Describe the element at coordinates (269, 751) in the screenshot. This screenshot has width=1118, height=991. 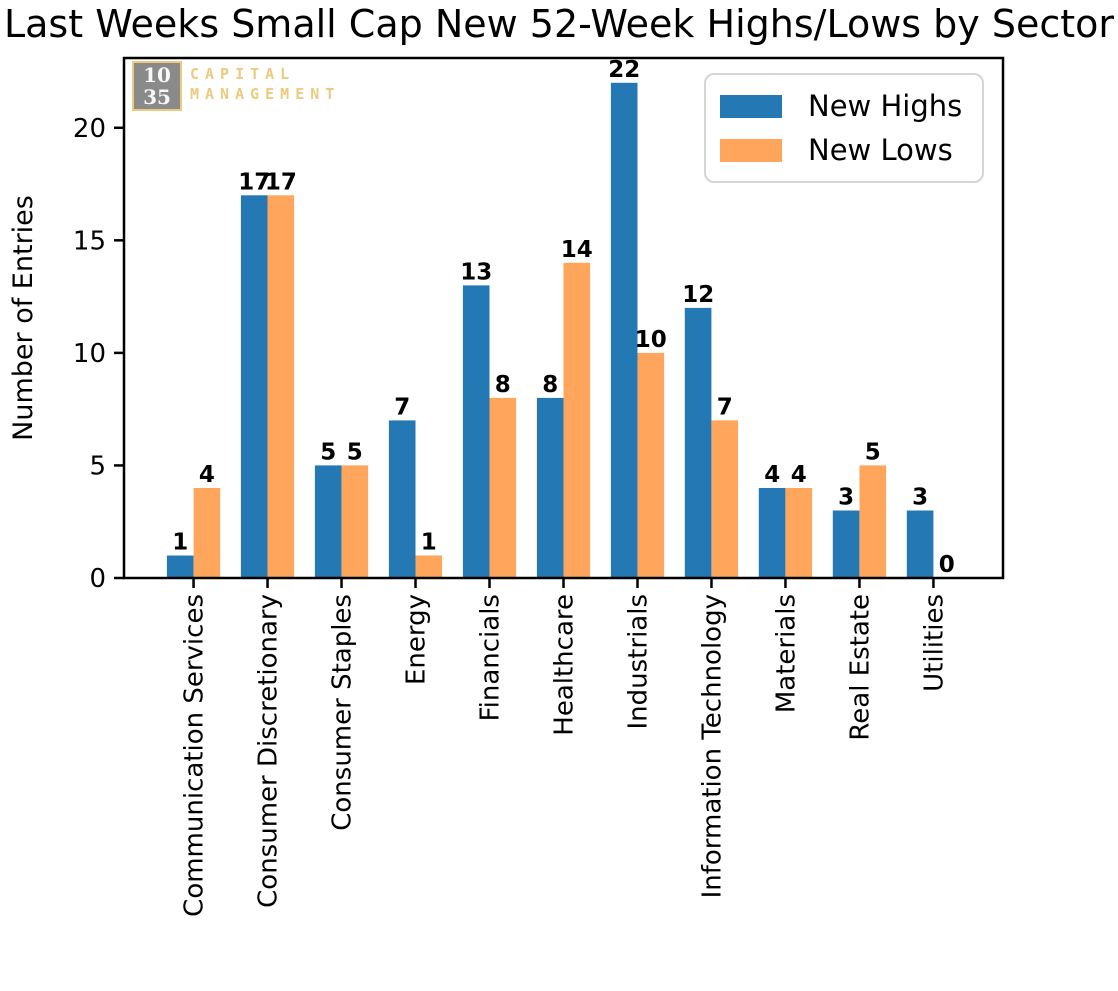
I see `x-tick-label: Consumer Discretionary` at that location.